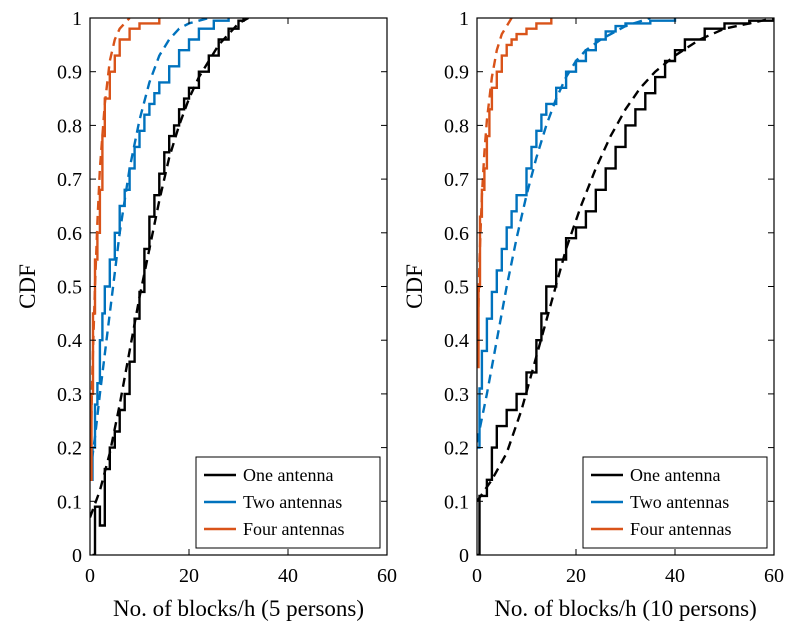 Image resolution: width=793 pixels, height=627 pixels. I want to click on x-axis-label: No. of blocks/h (10 persons), so click(625, 608).